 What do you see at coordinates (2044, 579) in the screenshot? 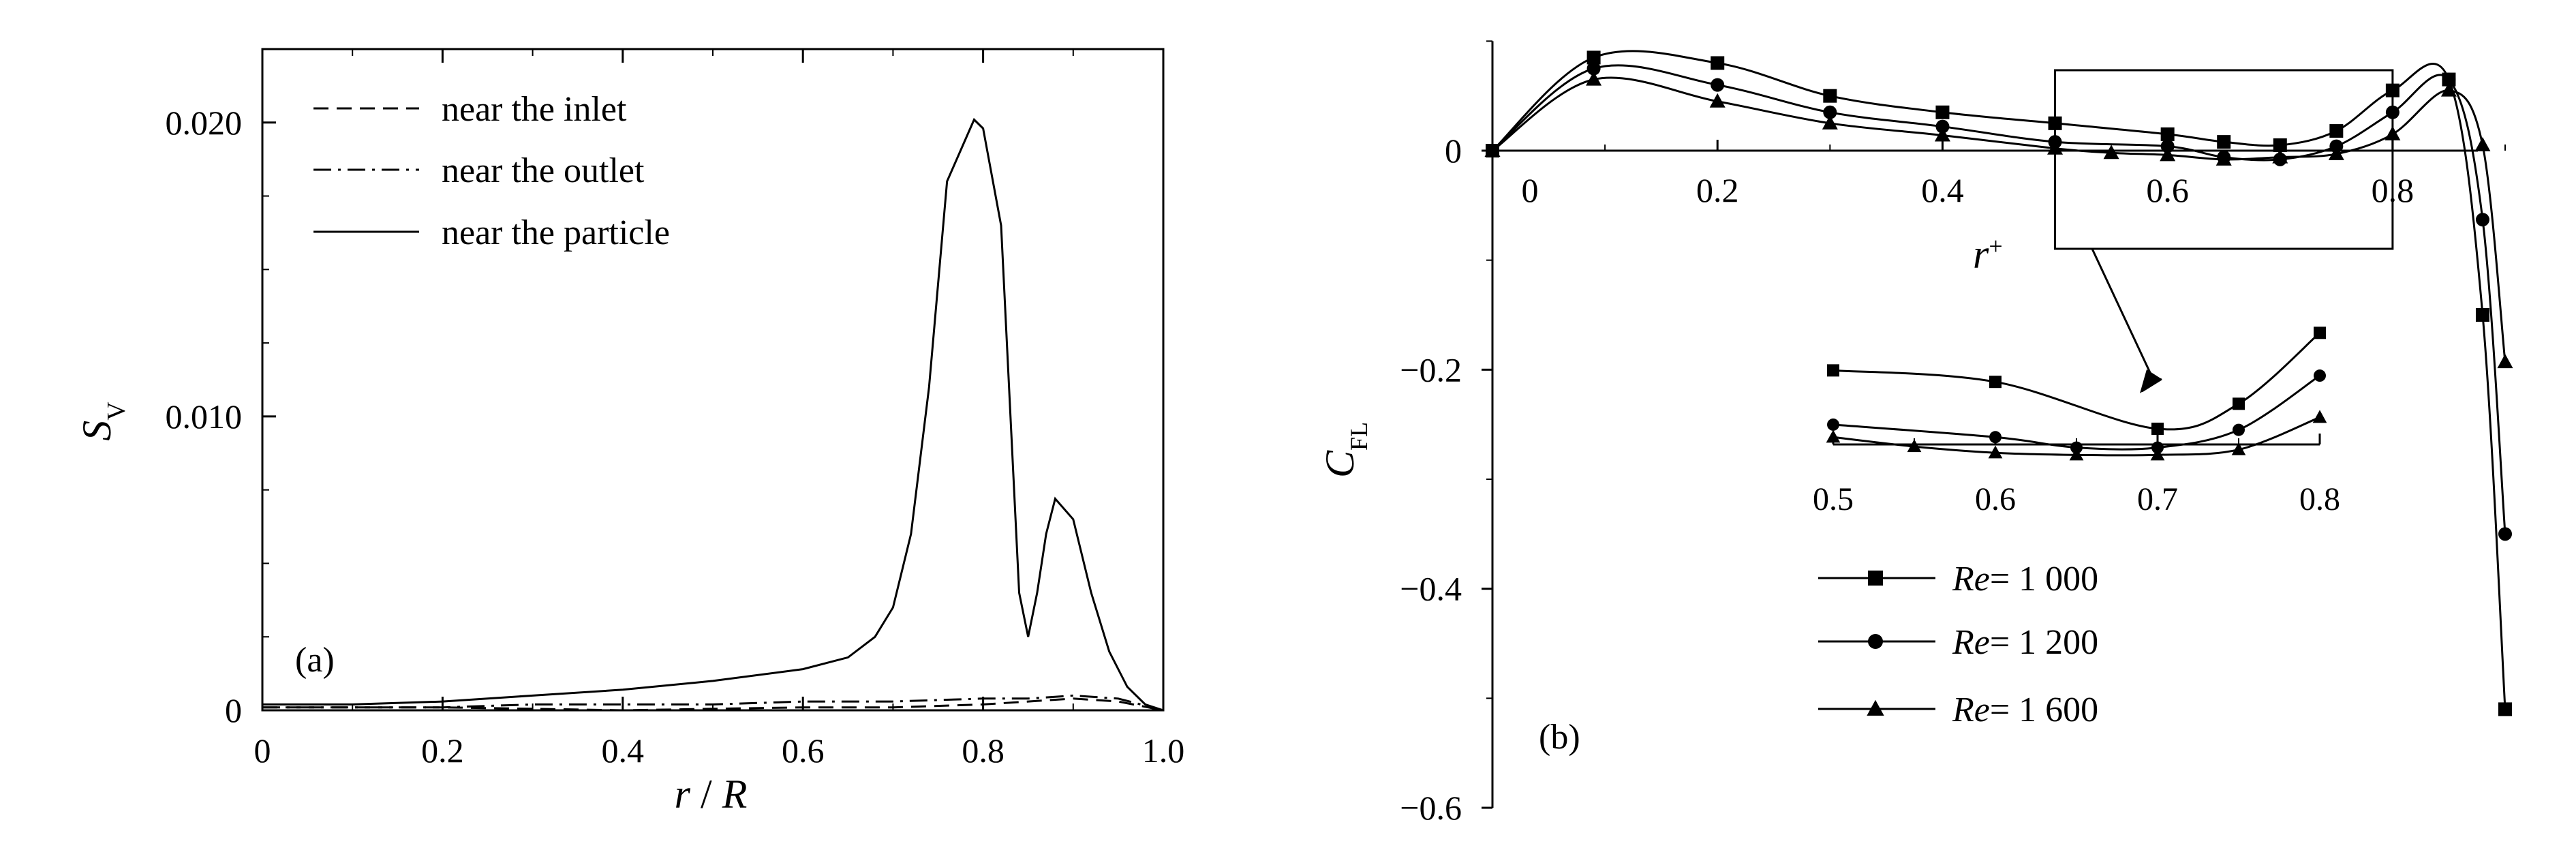
I see `legend-label-value: = 1 000` at bounding box center [2044, 579].